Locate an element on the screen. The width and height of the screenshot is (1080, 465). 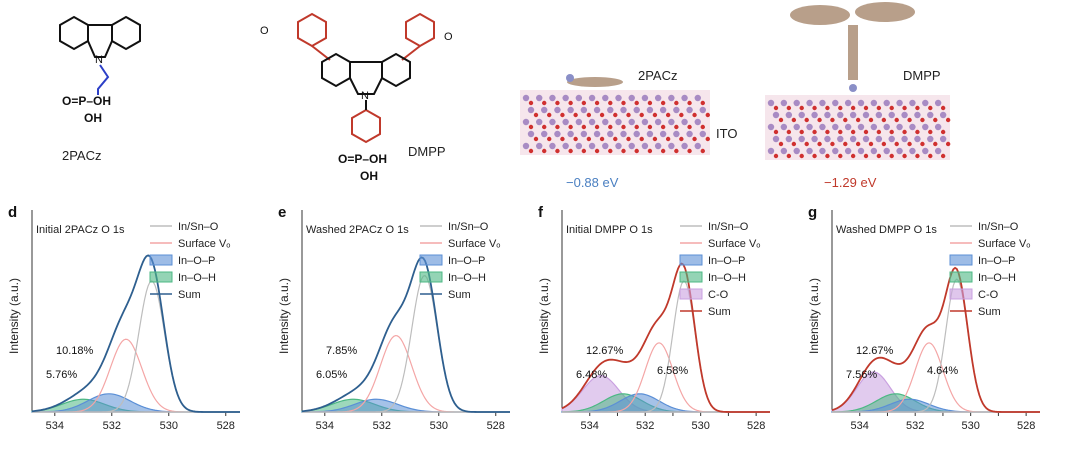
chart-title: Washed DMPP O 1s is located at coordinates (886, 230).